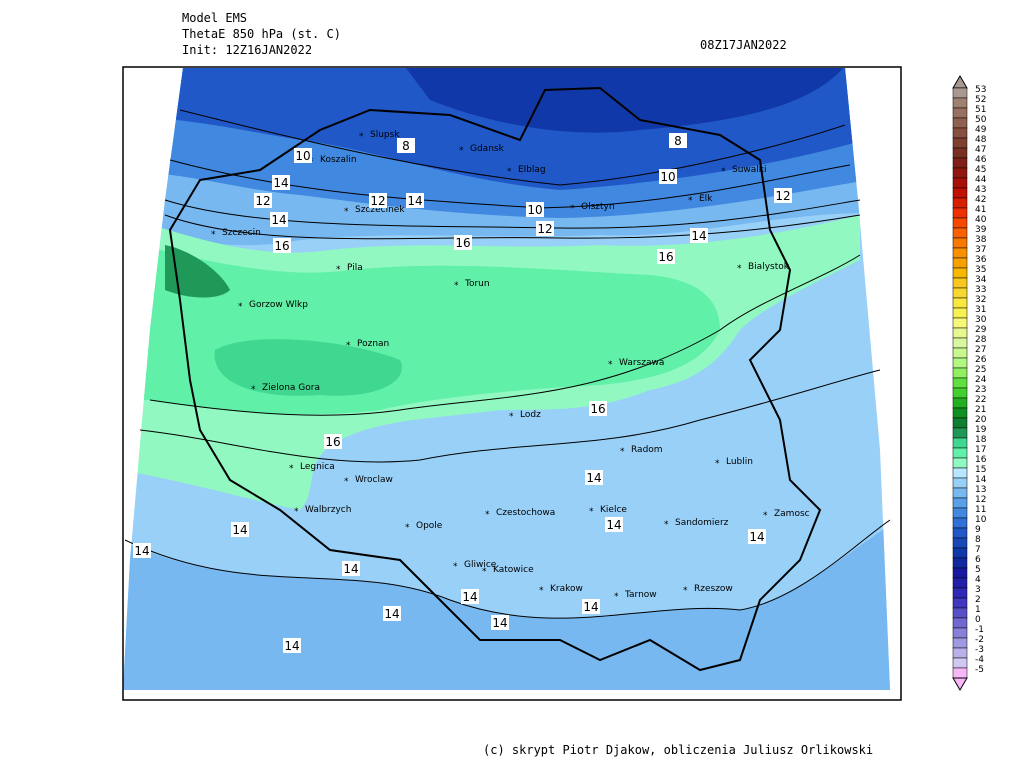 The width and height of the screenshot is (1024, 772). What do you see at coordinates (702, 523) in the screenshot?
I see `city-label: Sandomierz` at bounding box center [702, 523].